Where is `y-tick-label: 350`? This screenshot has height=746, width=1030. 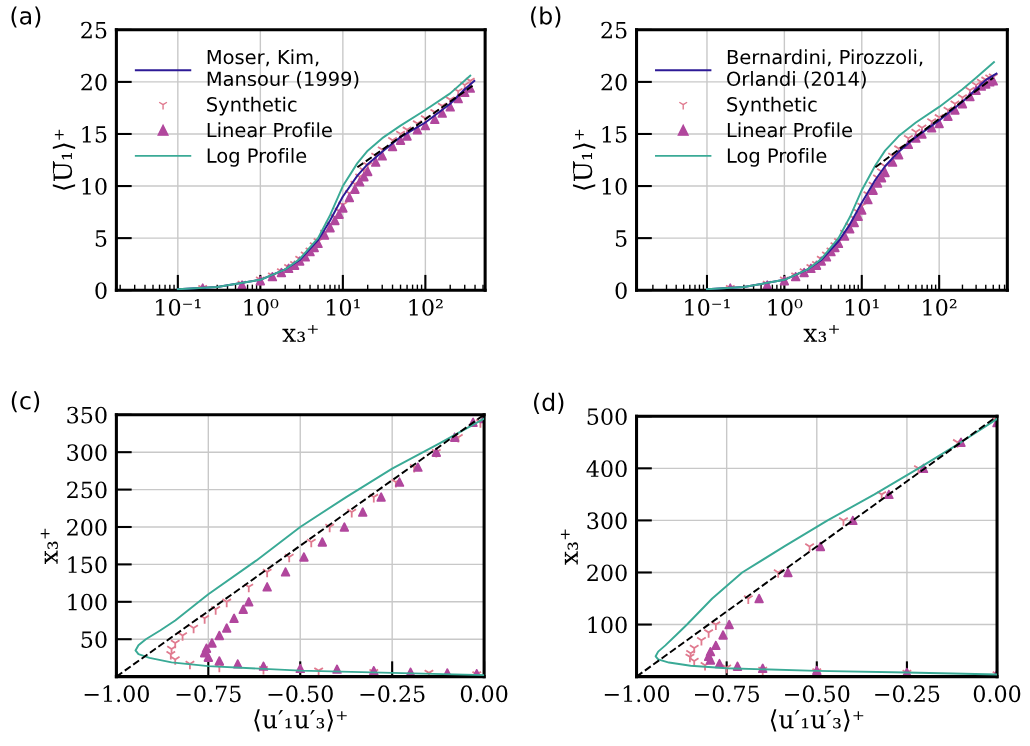
y-tick-label: 350 is located at coordinates (87, 415).